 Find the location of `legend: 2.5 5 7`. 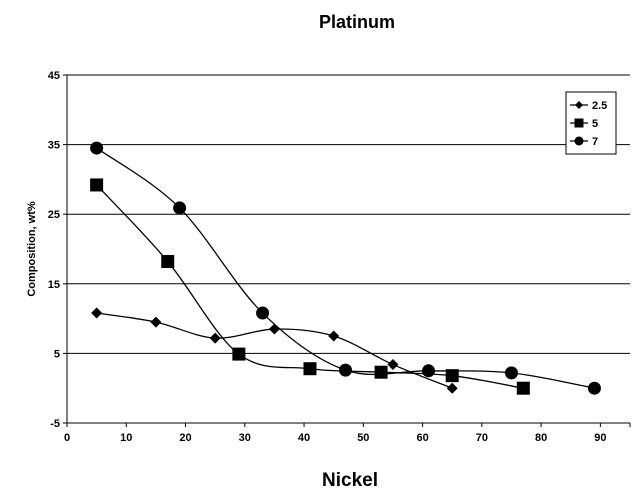

legend: 2.5 5 7 is located at coordinates (591, 123).